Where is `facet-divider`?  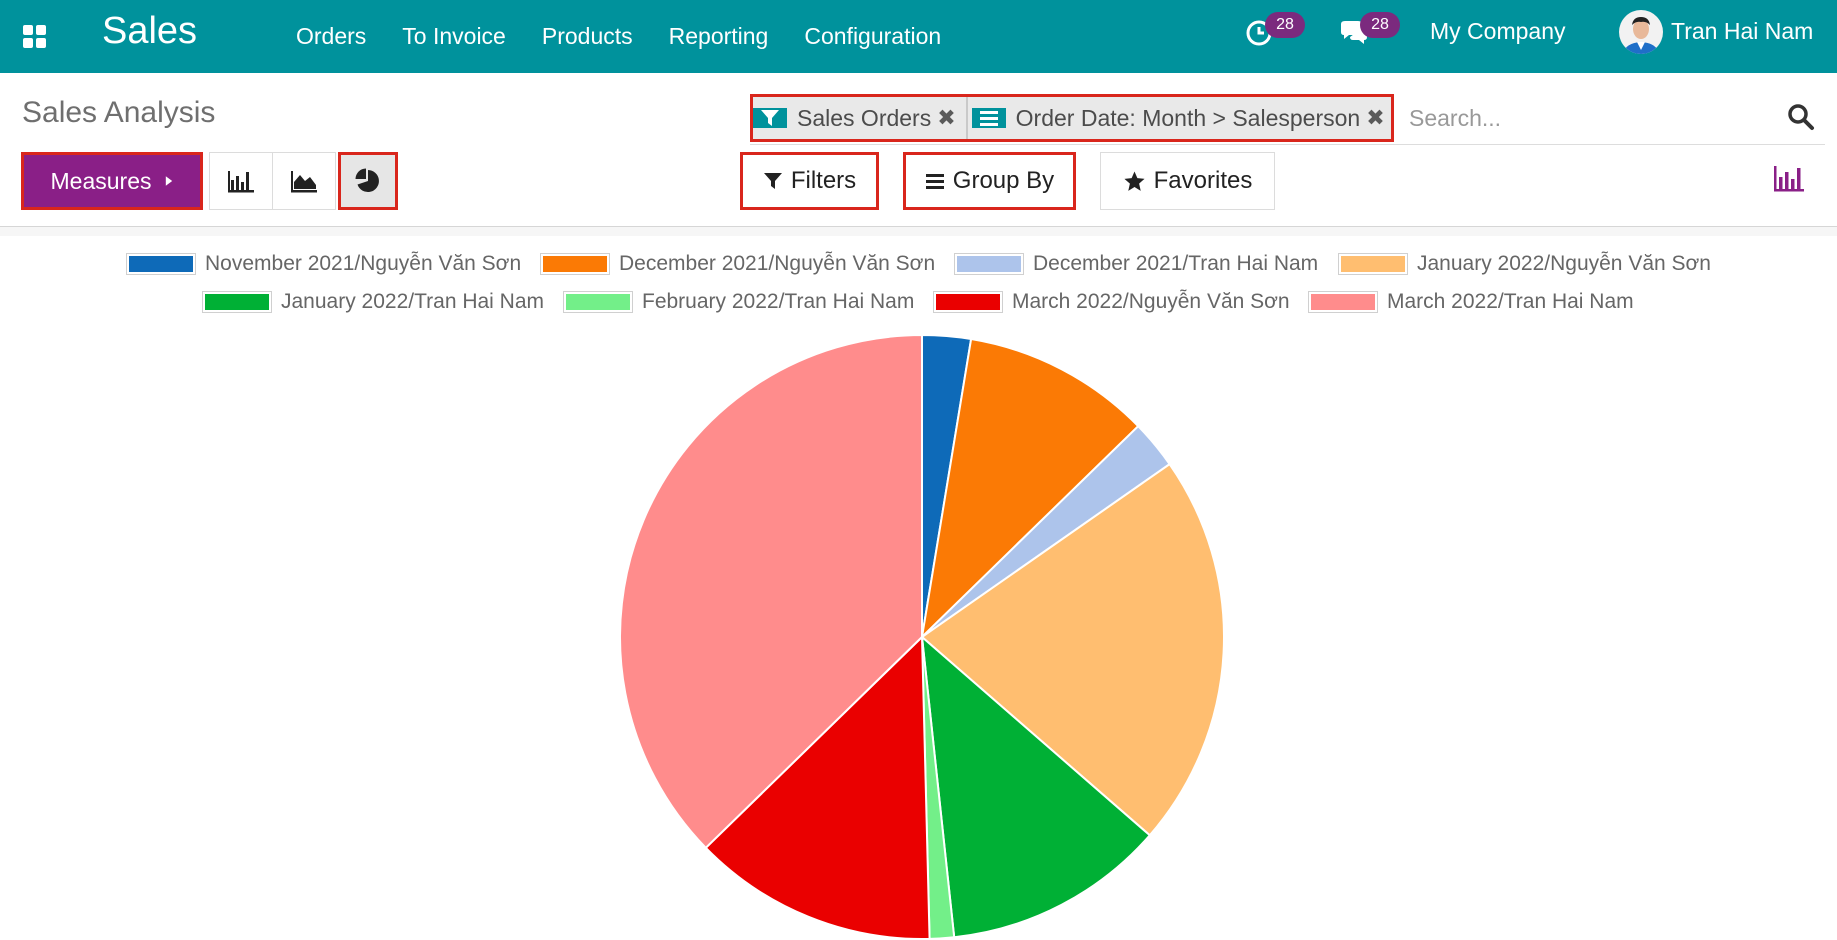 facet-divider is located at coordinates (966, 118).